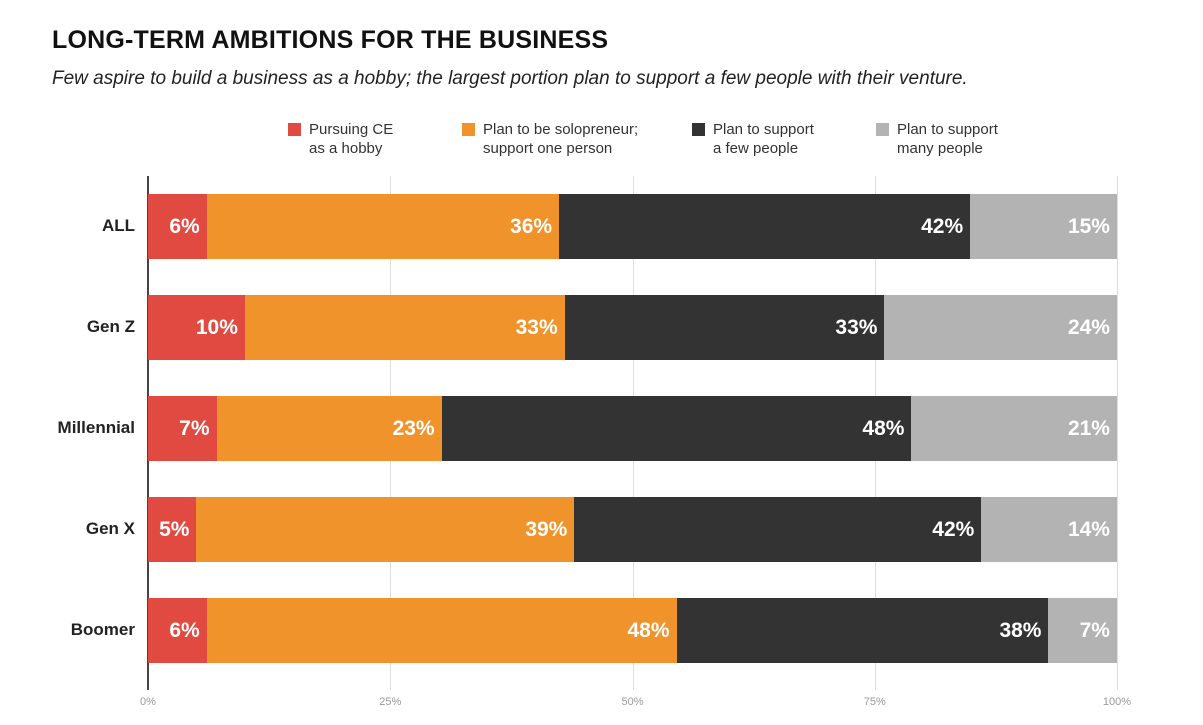  What do you see at coordinates (632, 702) in the screenshot?
I see `x-tick-label: 50%` at bounding box center [632, 702].